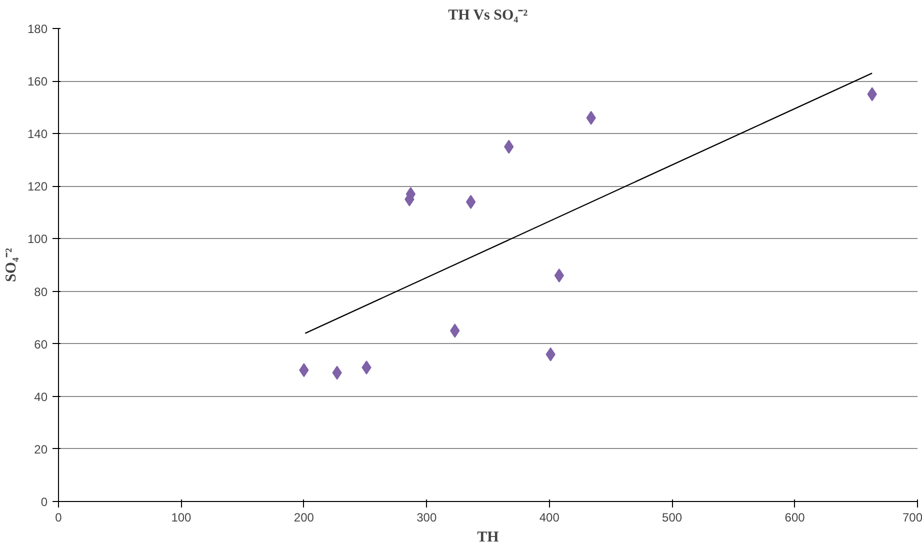 Image resolution: width=922 pixels, height=548 pixels. What do you see at coordinates (44, 502) in the screenshot?
I see `y-tick-label: 0` at bounding box center [44, 502].